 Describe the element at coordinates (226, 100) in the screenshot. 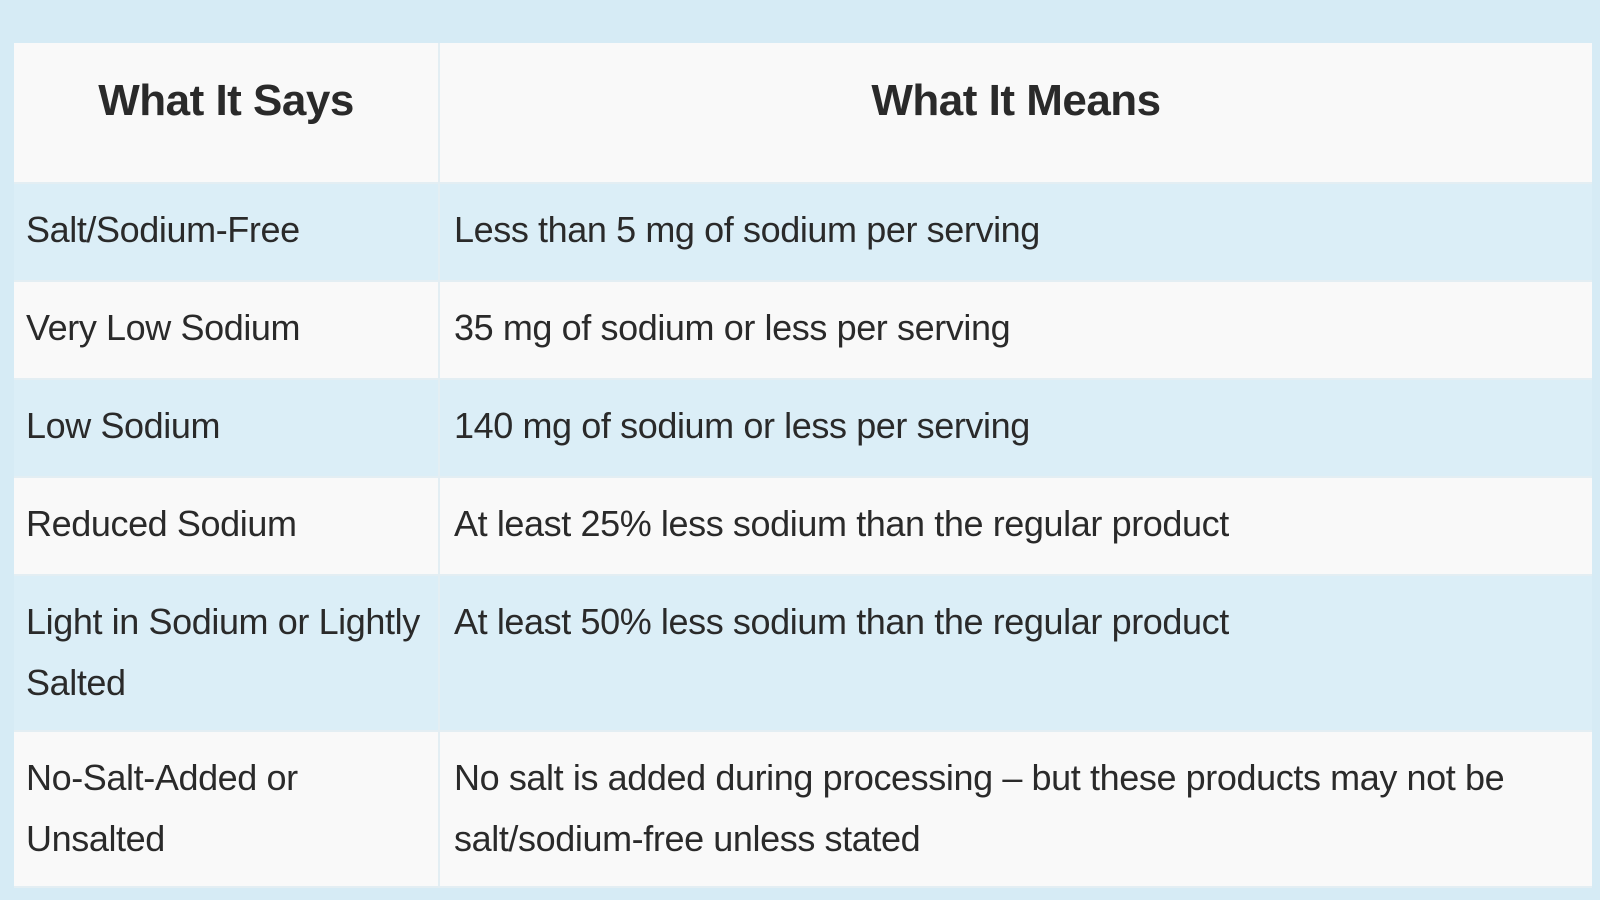

I see `header-what-it-says-label: What It Says` at that location.